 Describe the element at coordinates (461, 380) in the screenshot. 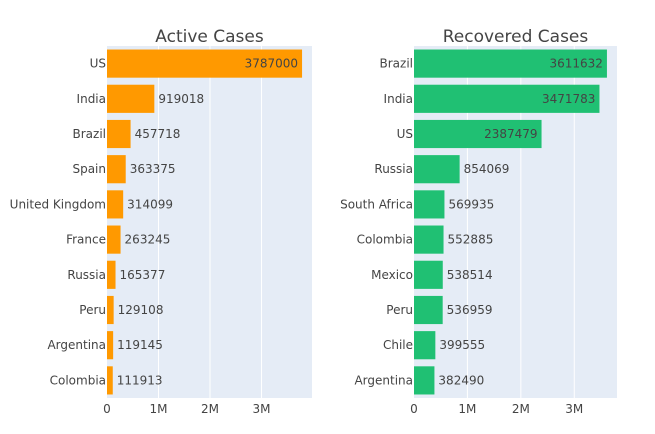

I see `recovered-value-label-9: 382490` at that location.